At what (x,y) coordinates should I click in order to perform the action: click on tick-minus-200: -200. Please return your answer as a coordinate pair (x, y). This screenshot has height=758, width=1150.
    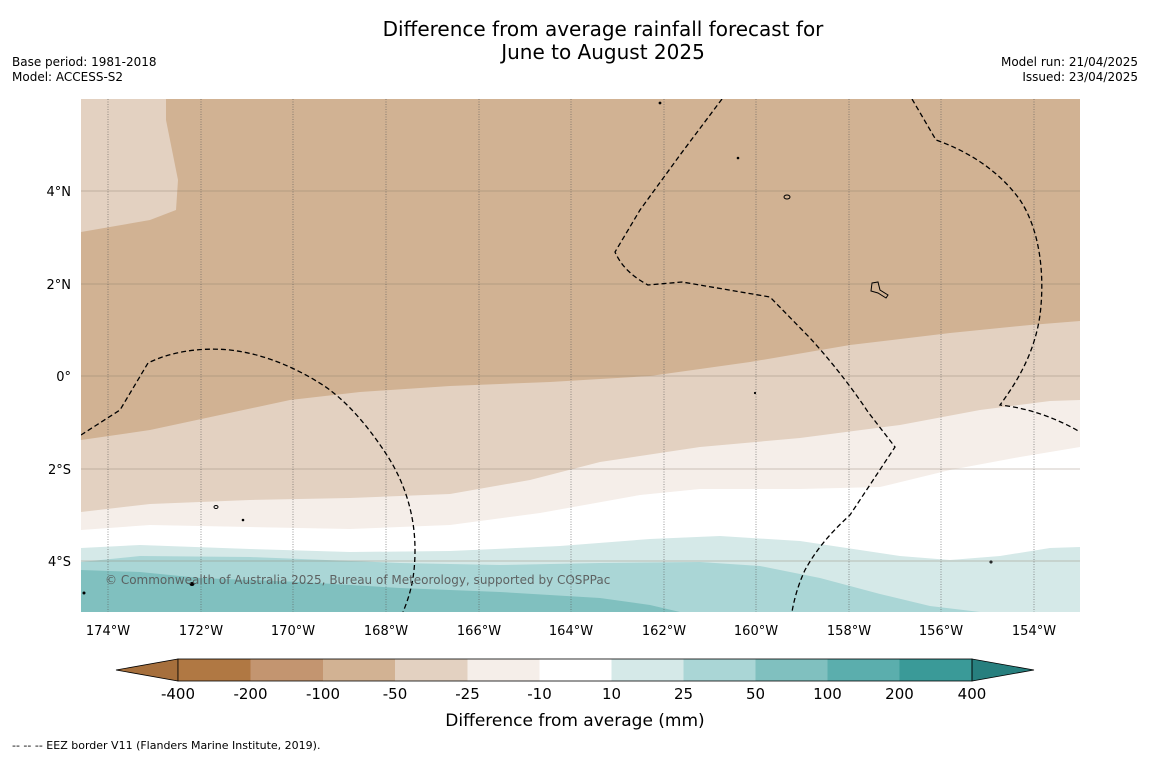
    Looking at the image, I should click on (250, 694).